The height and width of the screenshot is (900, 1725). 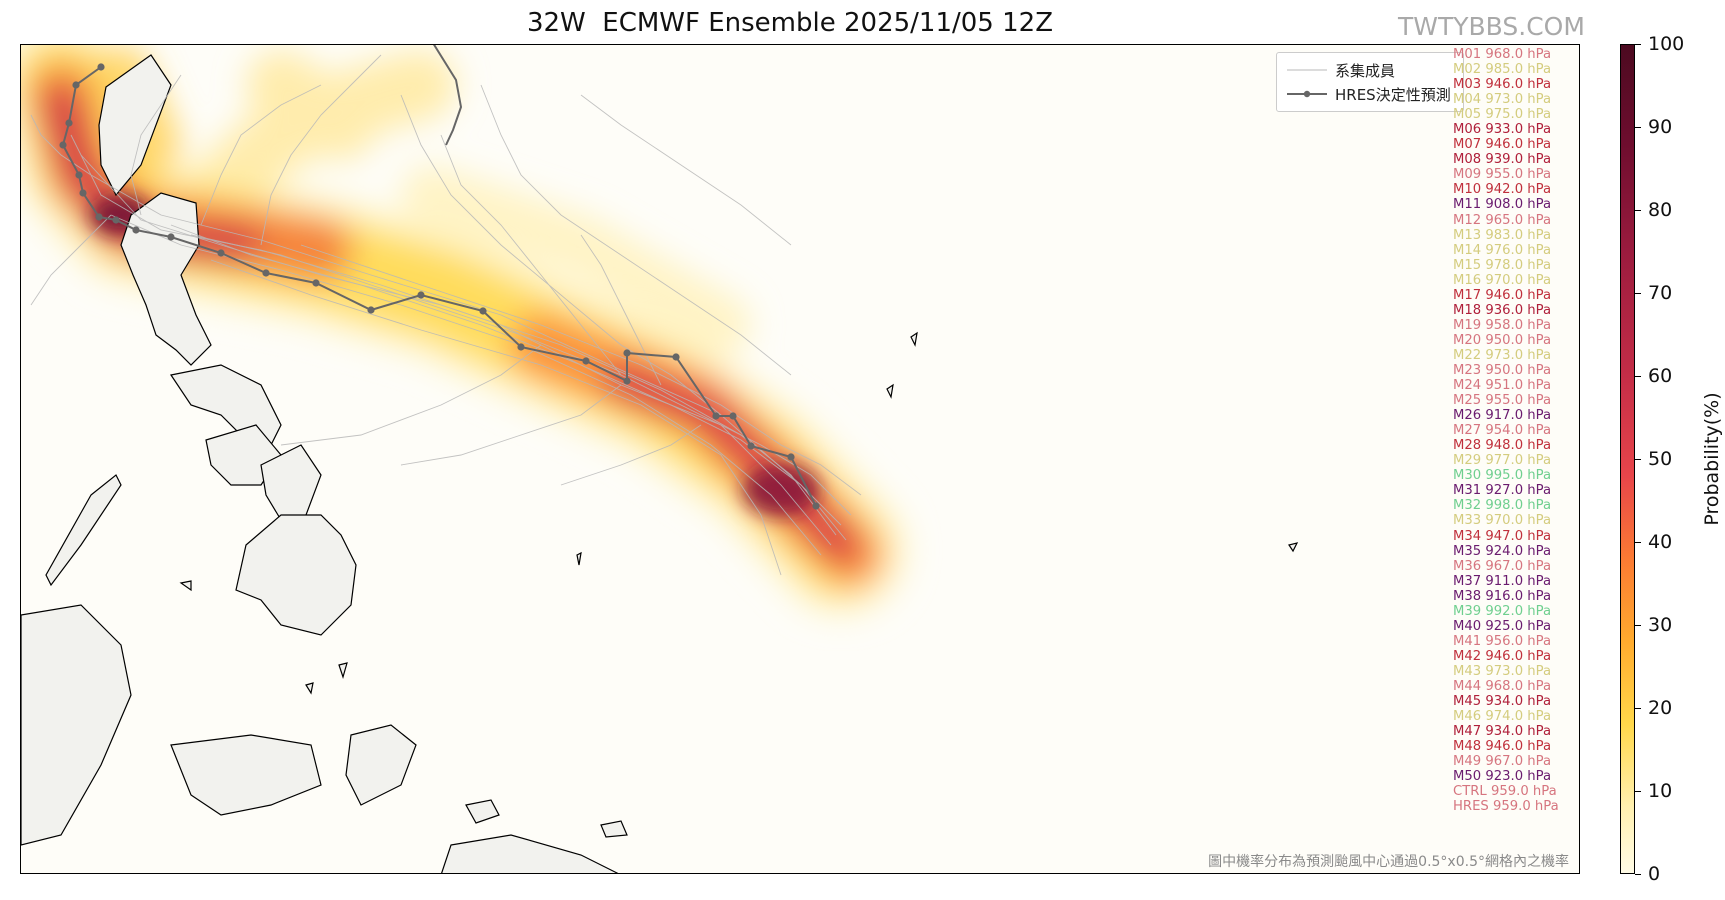 I want to click on member-pressure-item: M20 950.0 hPa, so click(x=1502, y=340).